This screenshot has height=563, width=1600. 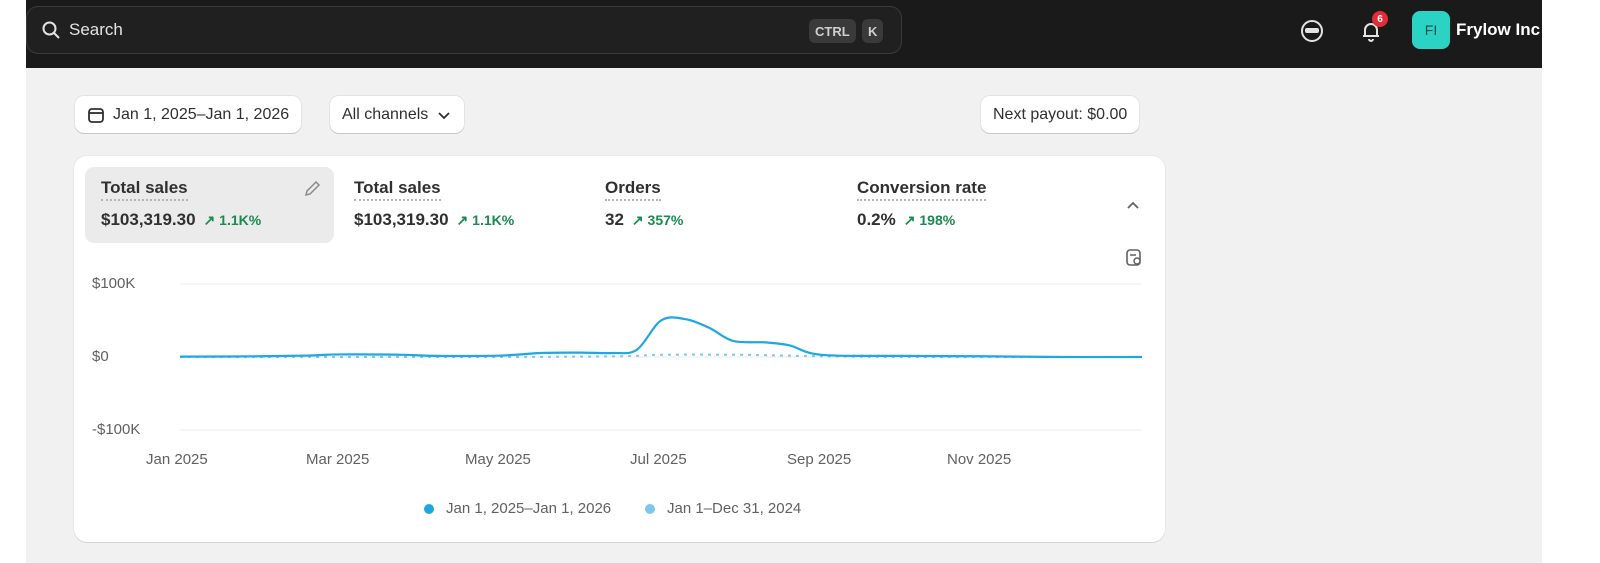 I want to click on shortcut-ctrl: CTRL, so click(x=832, y=31).